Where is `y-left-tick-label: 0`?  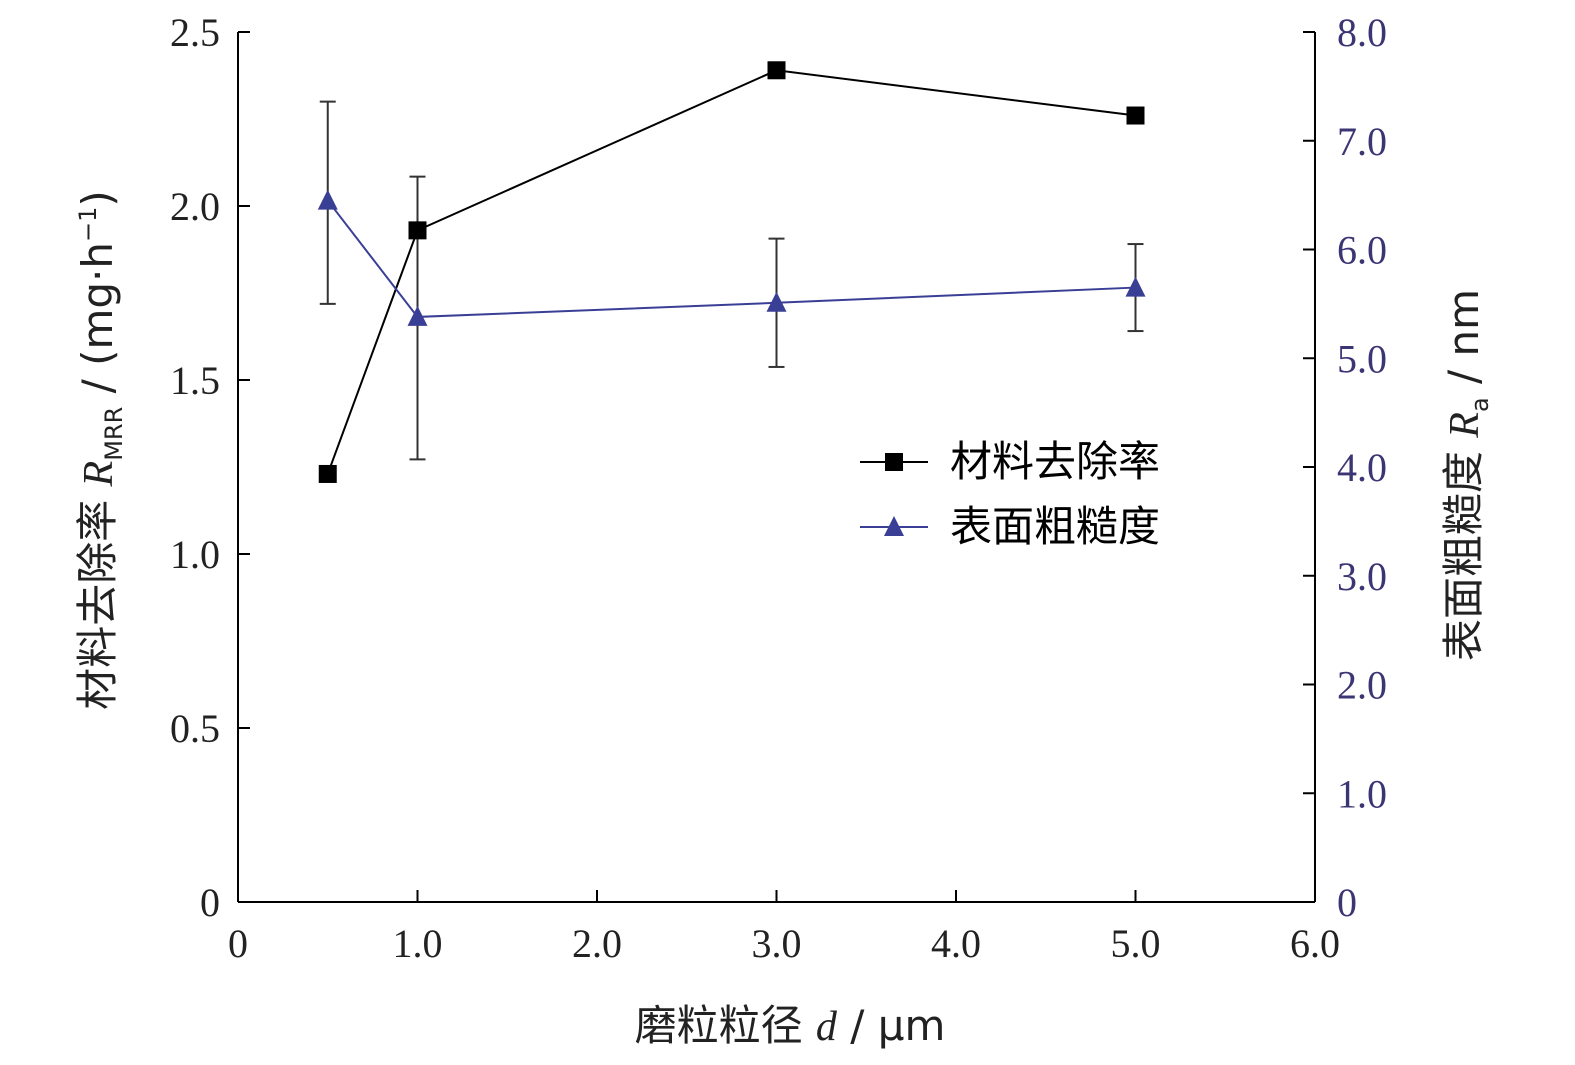 y-left-tick-label: 0 is located at coordinates (210, 902).